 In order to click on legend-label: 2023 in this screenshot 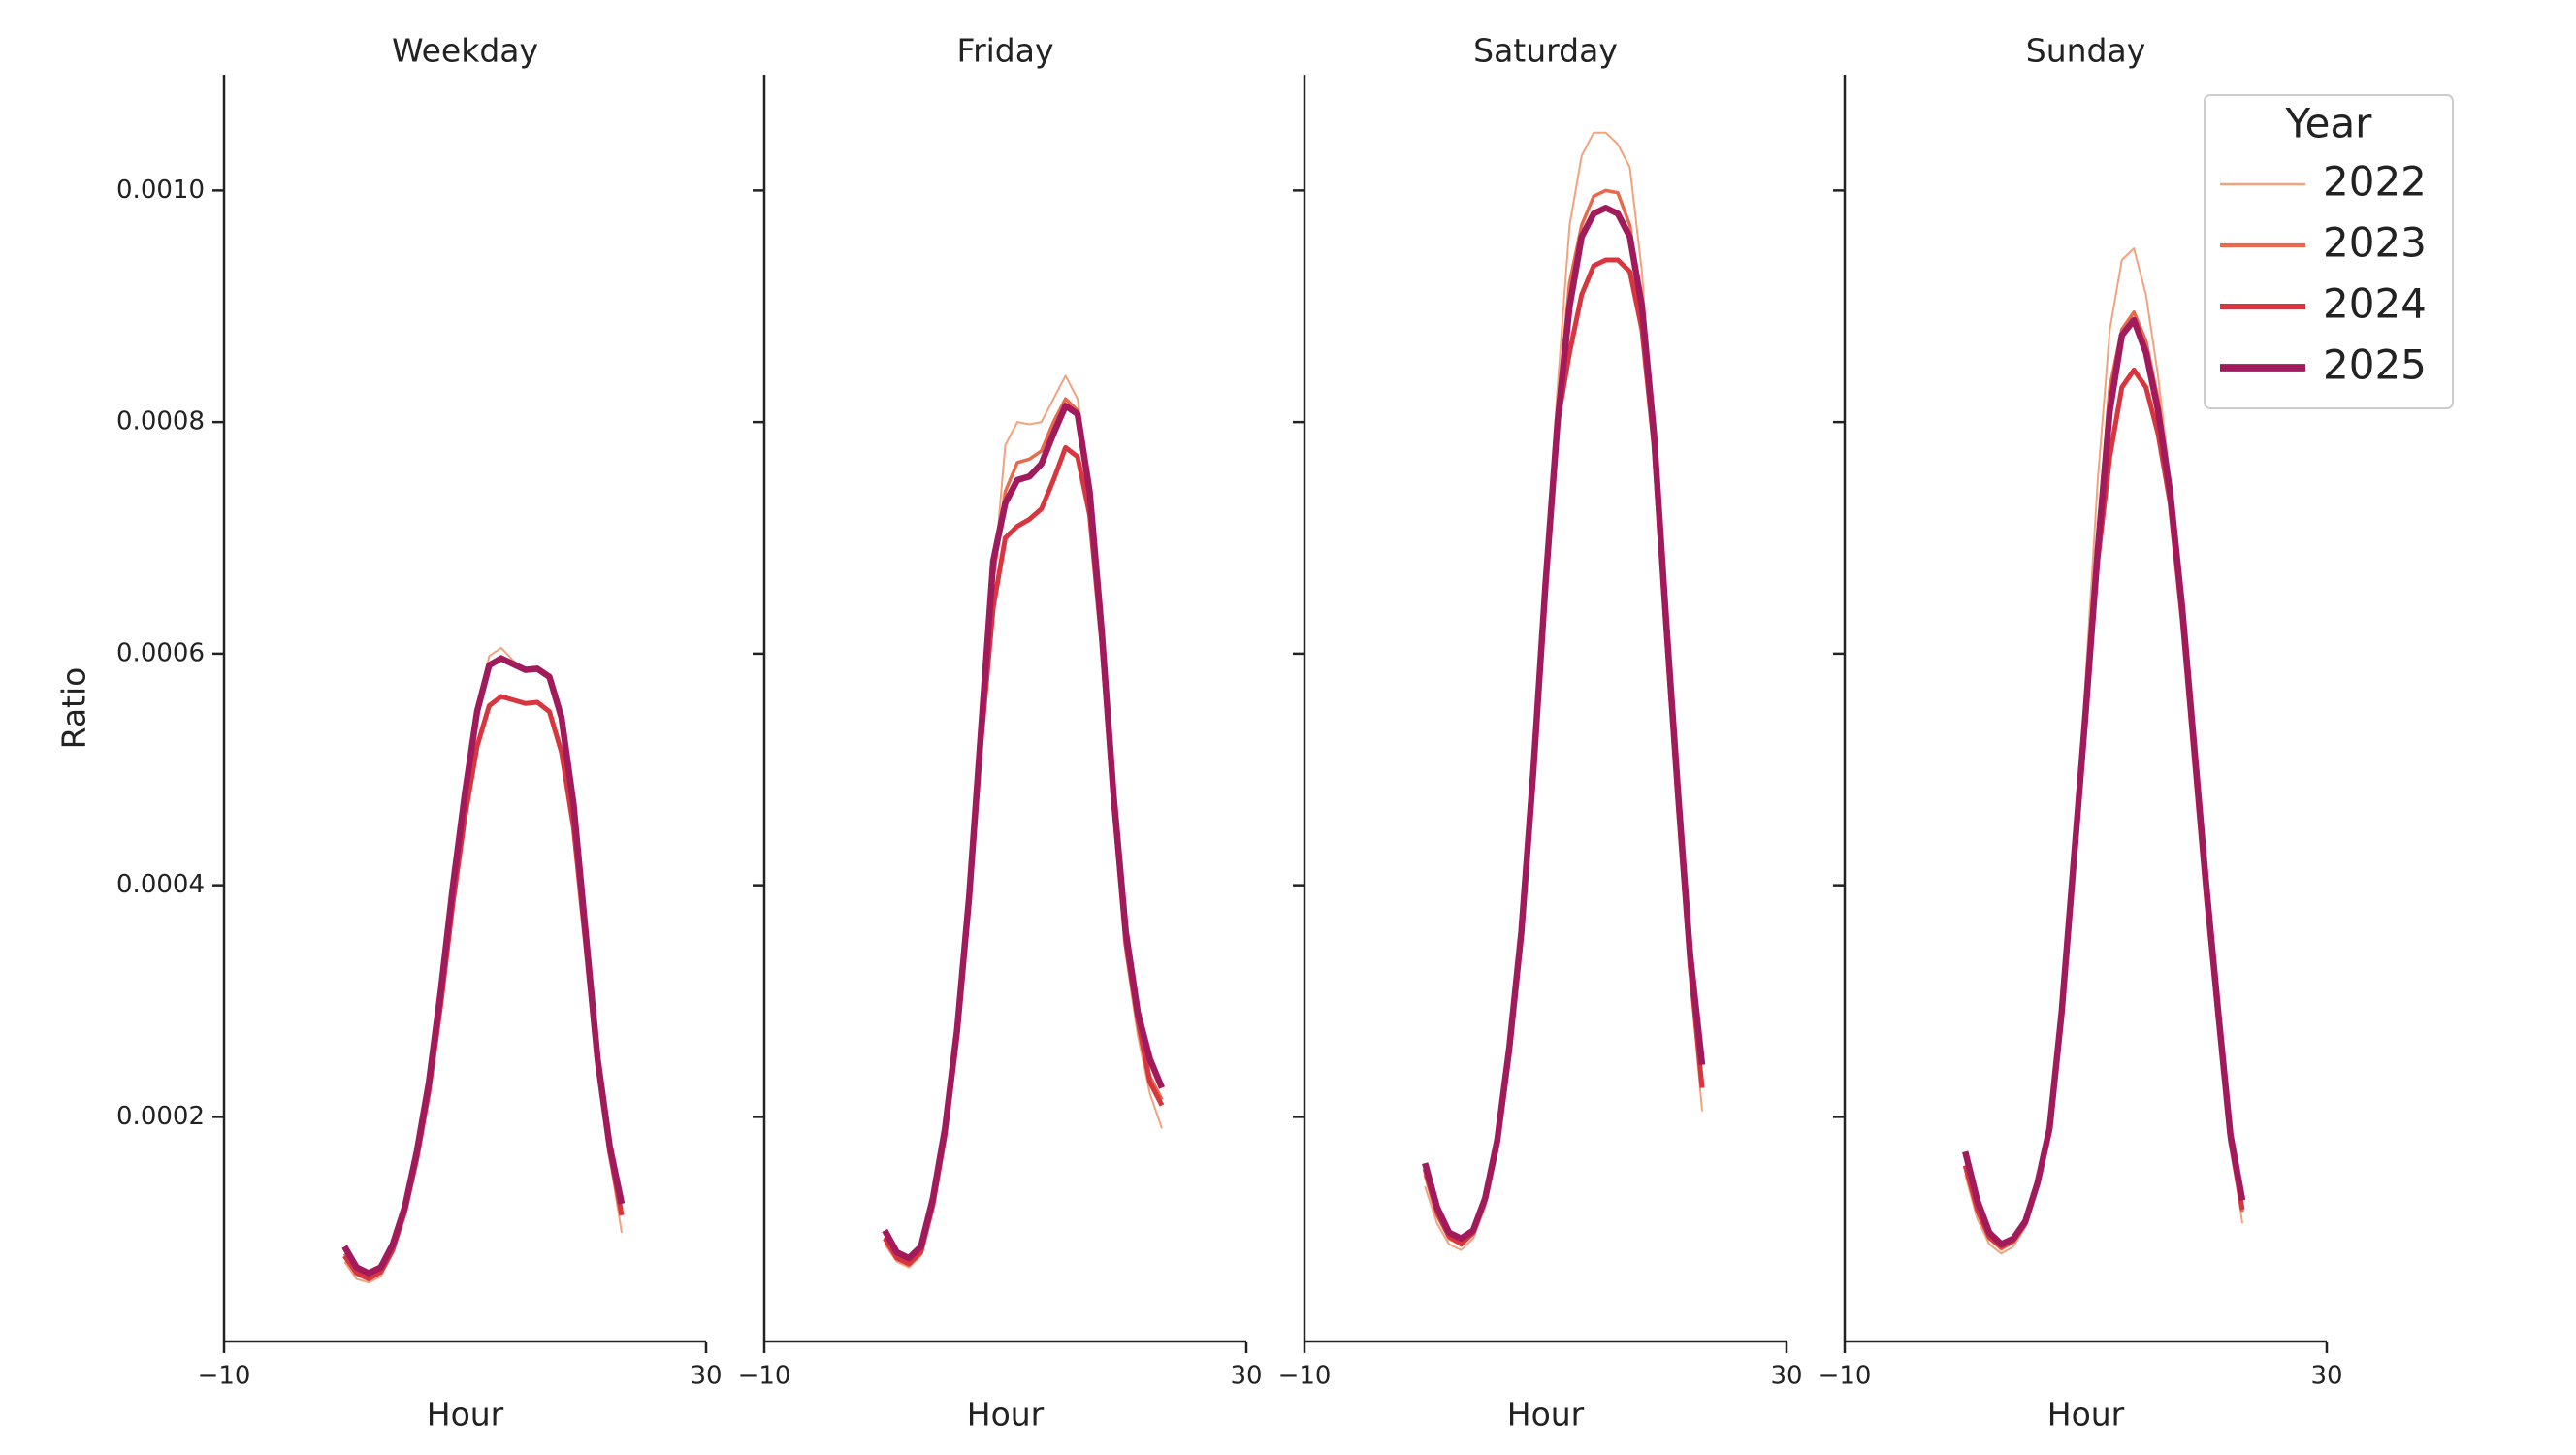, I will do `click(2375, 243)`.